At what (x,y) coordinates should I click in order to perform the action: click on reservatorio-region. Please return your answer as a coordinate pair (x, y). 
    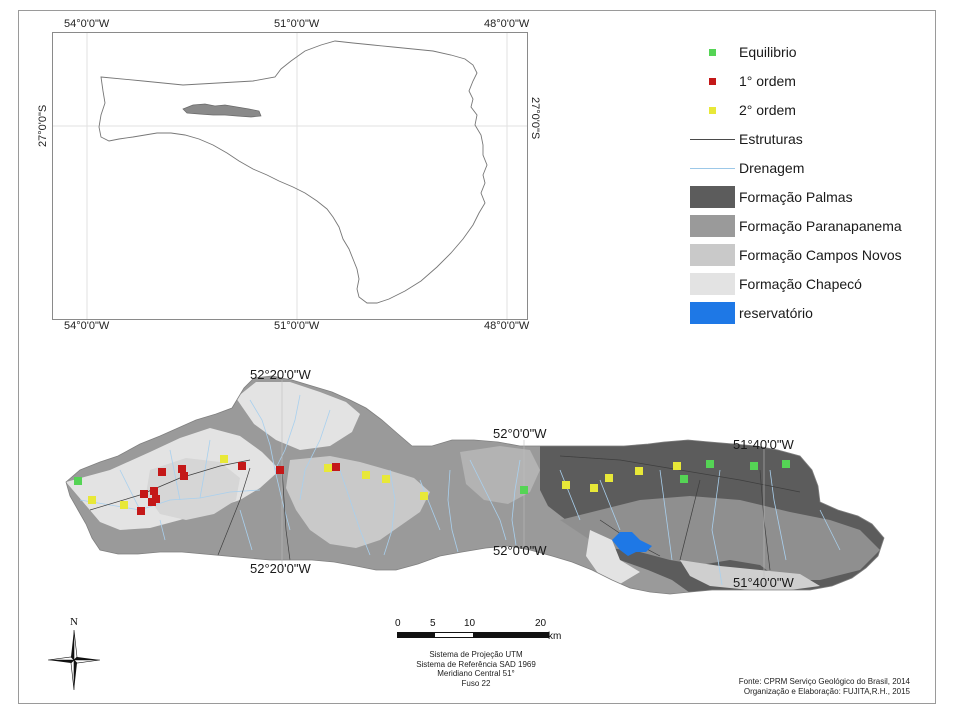
    Looking at the image, I should click on (632, 544).